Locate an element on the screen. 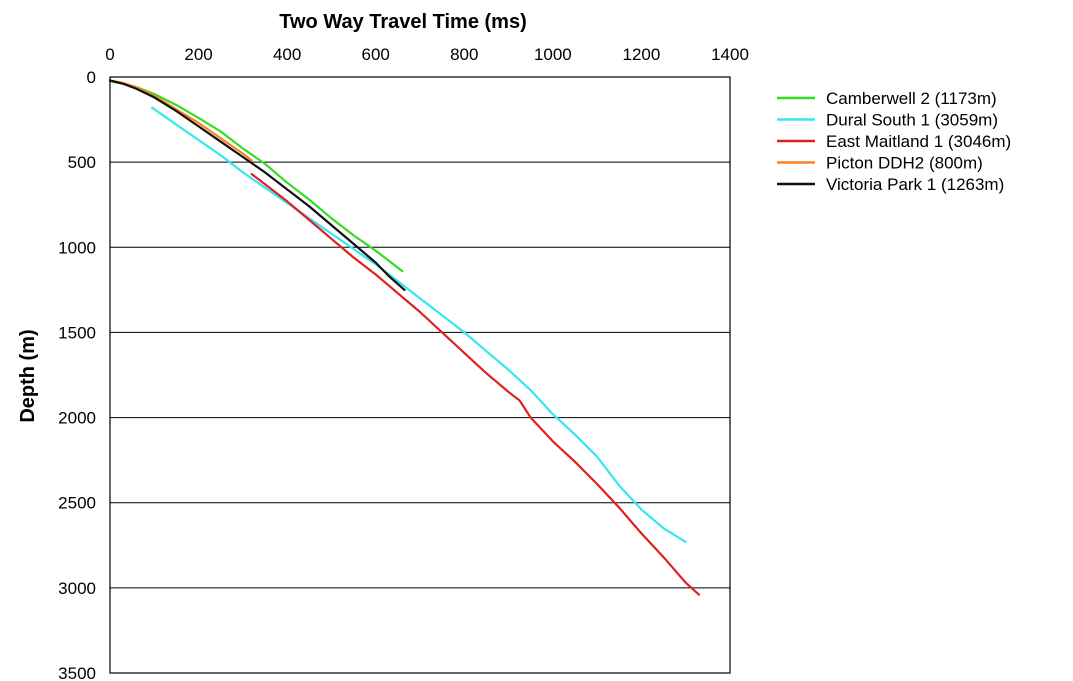 This screenshot has width=1073, height=681. x-tick-label: 400 is located at coordinates (287, 54).